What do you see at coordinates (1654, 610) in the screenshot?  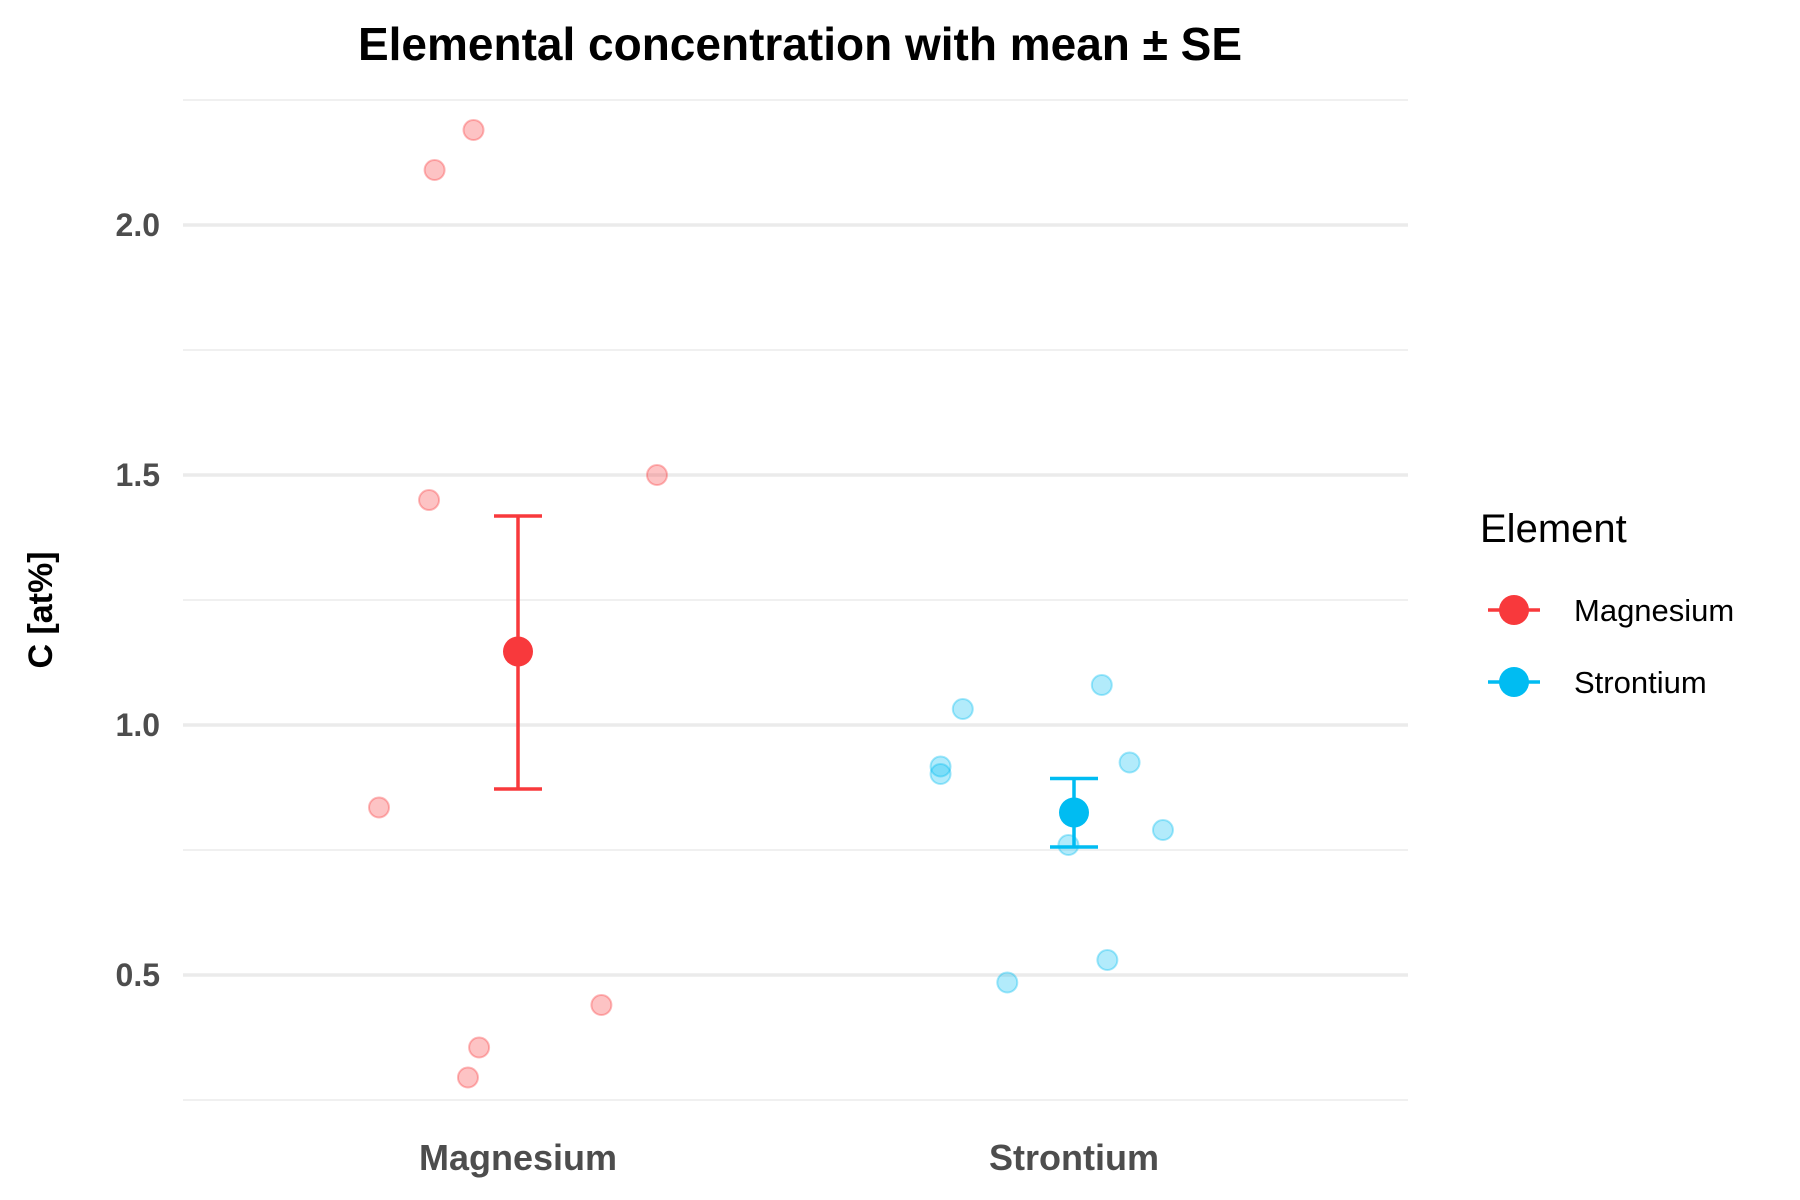 I see `legend-label: Magnesium` at bounding box center [1654, 610].